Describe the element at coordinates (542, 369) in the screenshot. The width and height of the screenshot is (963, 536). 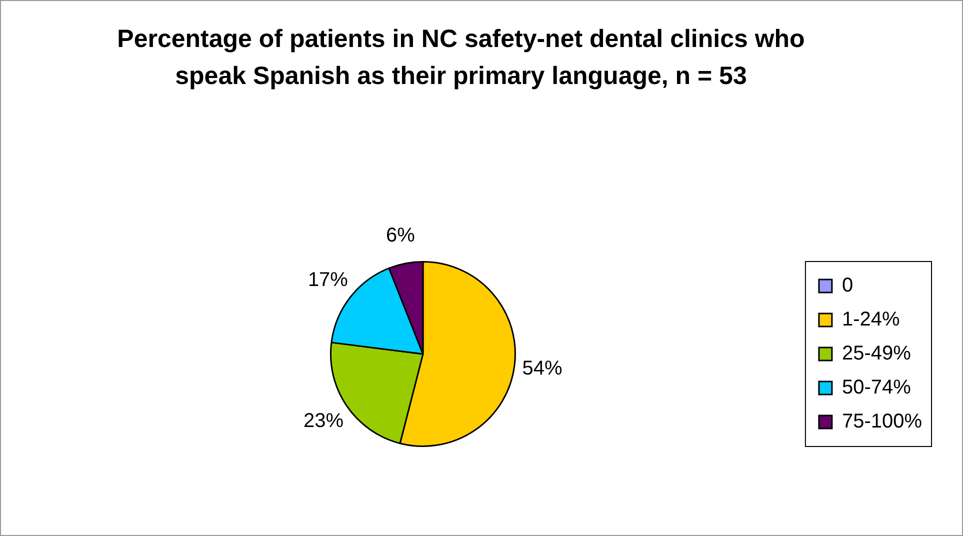
I see `data-label: 54%` at that location.